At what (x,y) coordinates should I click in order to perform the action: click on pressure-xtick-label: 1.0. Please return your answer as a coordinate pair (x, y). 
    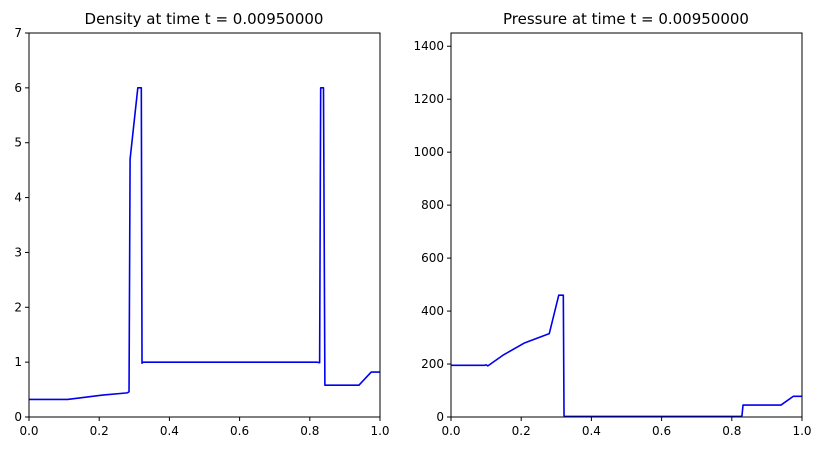
    Looking at the image, I should click on (801, 431).